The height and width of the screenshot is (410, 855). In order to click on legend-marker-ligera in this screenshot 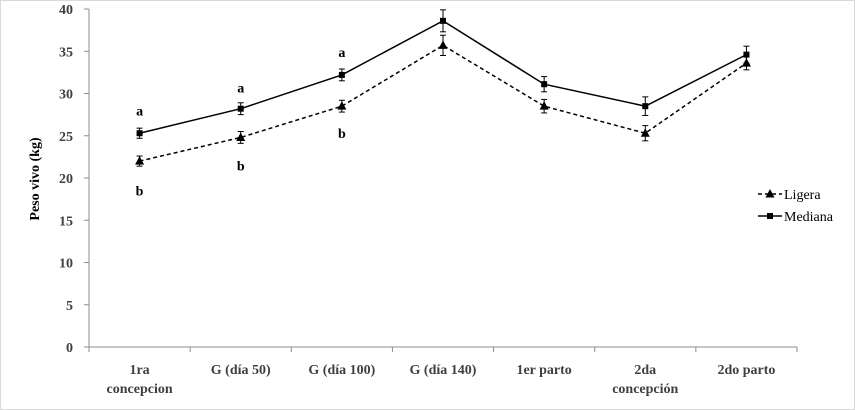, I will do `click(770, 193)`.